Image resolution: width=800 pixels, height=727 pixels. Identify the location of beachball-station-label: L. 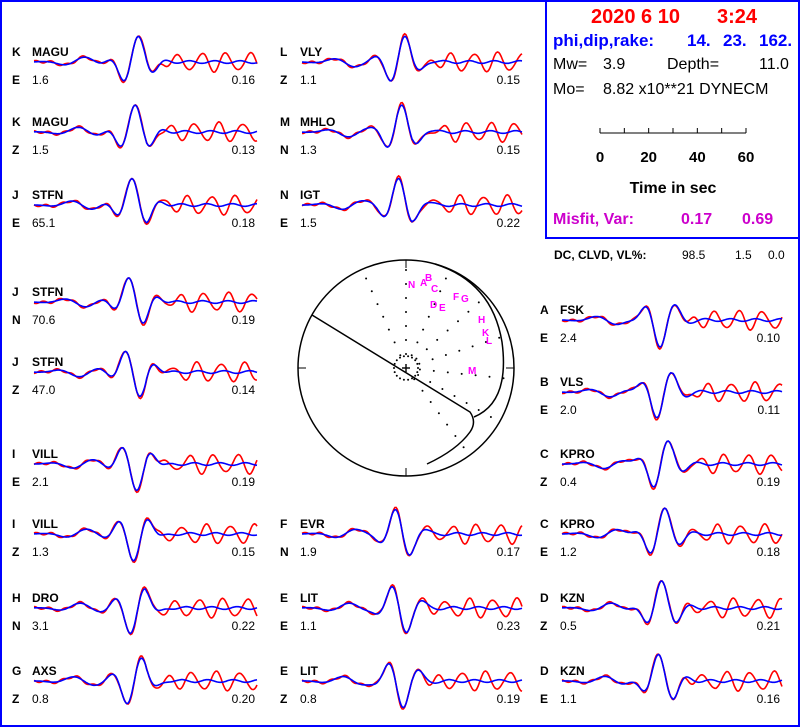
(489, 341).